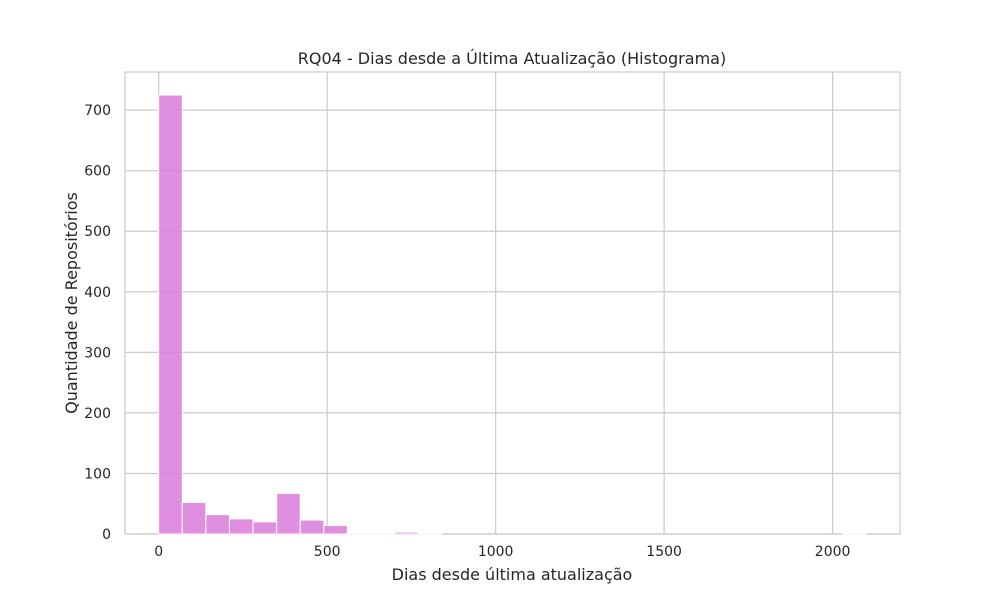 The height and width of the screenshot is (600, 1000). Describe the element at coordinates (71, 303) in the screenshot. I see `y-axis-label: Quantidade de Repositórios` at that location.